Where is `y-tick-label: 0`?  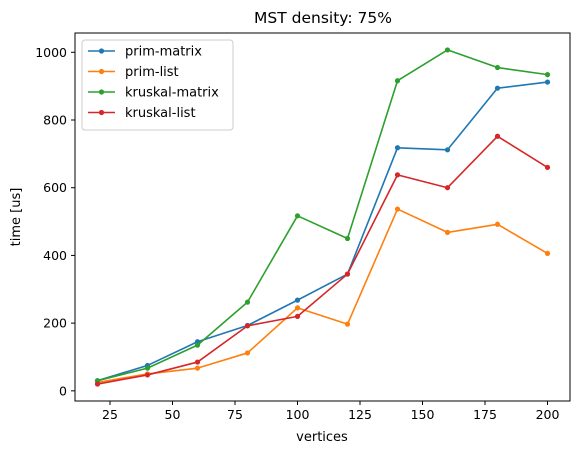 y-tick-label: 0 is located at coordinates (63, 390).